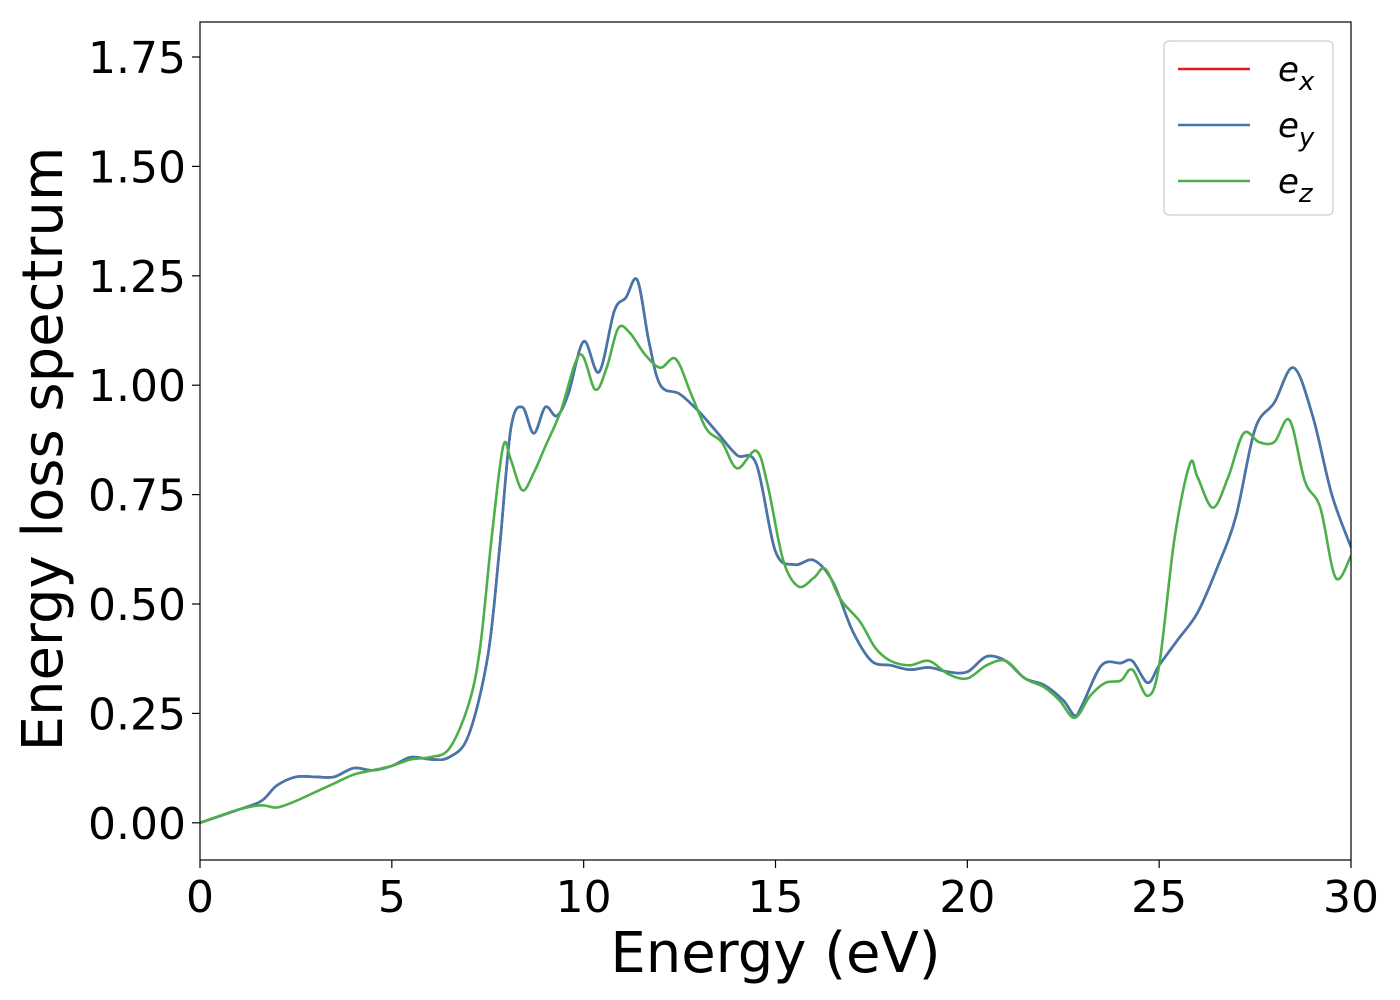 Image resolution: width=1400 pixels, height=1000 pixels. What do you see at coordinates (776, 897) in the screenshot?
I see `x-tick-label: 15` at bounding box center [776, 897].